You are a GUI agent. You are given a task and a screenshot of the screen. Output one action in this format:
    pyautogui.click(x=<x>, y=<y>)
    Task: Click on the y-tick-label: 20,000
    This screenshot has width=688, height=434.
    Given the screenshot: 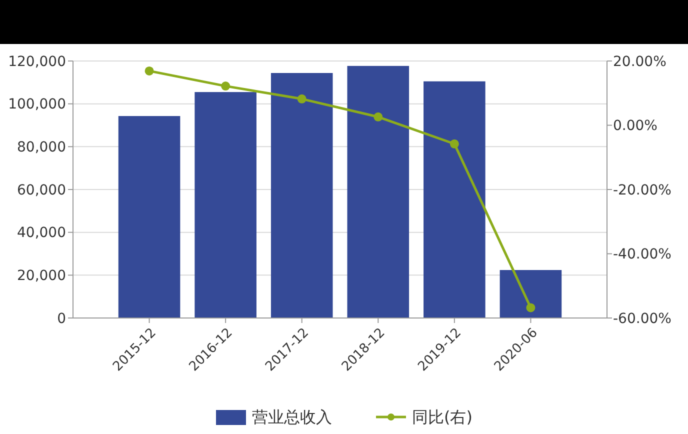 What is the action you would take?
    pyautogui.click(x=41, y=276)
    